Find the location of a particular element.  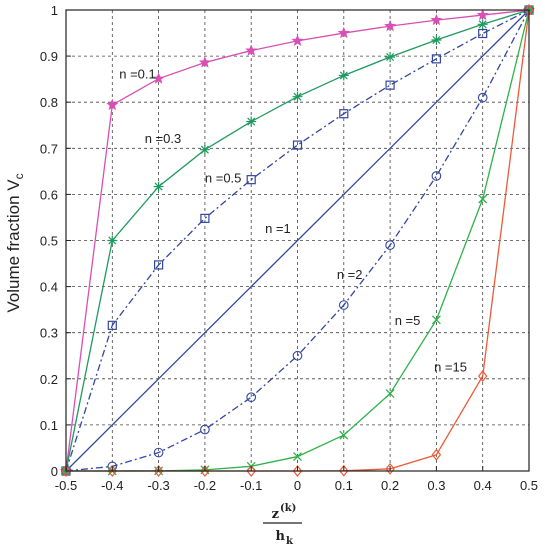

series-annotation: n =2 is located at coordinates (350, 274).